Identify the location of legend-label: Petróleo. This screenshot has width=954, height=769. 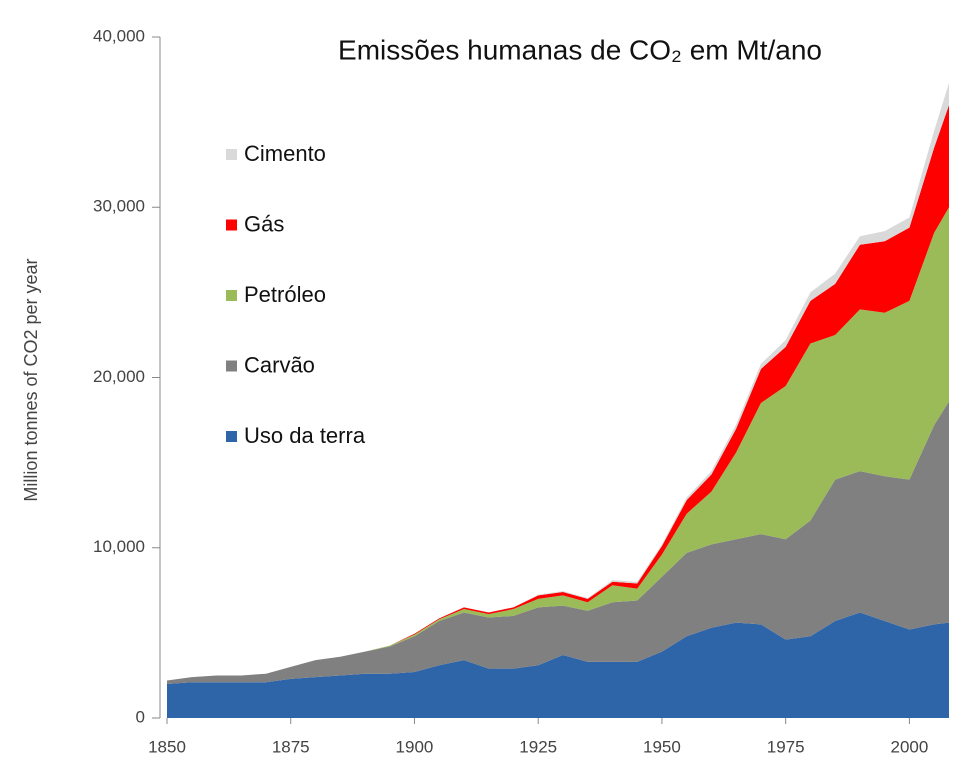
(285, 294).